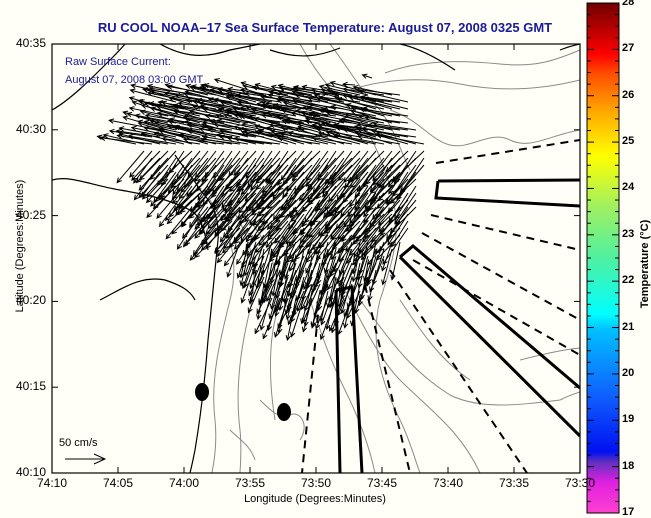 This screenshot has width=651, height=518. What do you see at coordinates (628, 94) in the screenshot?
I see `colorbar-tick-label: 26` at bounding box center [628, 94].